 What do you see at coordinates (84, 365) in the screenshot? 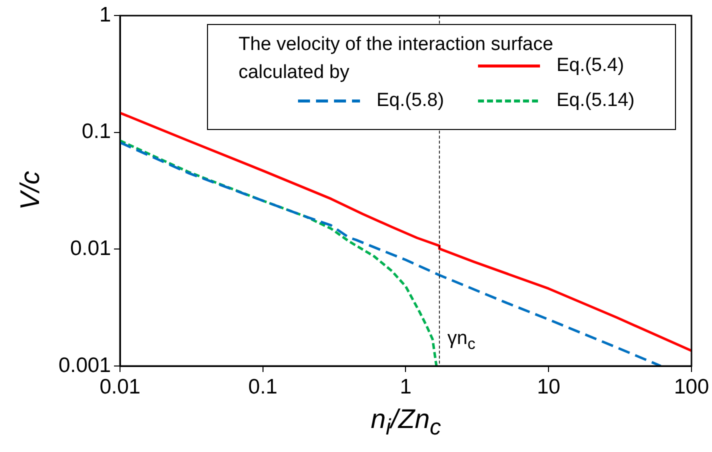
I see `y-tick-label: 0.001` at bounding box center [84, 365].